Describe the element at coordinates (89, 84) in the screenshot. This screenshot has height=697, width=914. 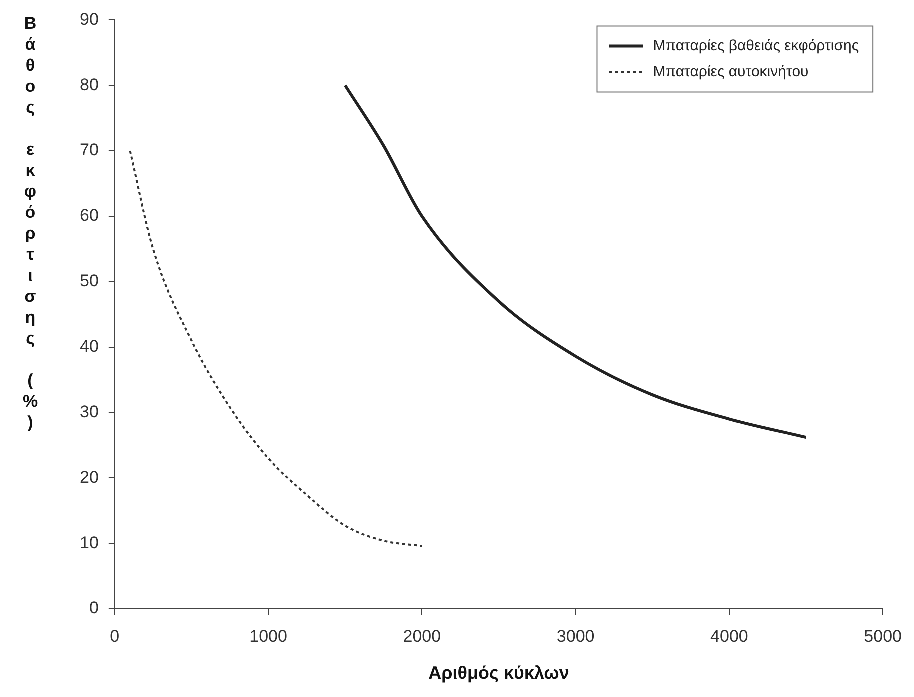
I see `y-tick-label: 80` at that location.